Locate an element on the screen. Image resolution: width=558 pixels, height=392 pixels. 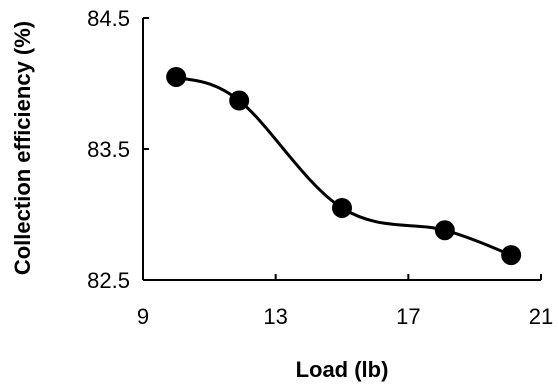
y-tick-label: 82.5 is located at coordinates (108, 280).